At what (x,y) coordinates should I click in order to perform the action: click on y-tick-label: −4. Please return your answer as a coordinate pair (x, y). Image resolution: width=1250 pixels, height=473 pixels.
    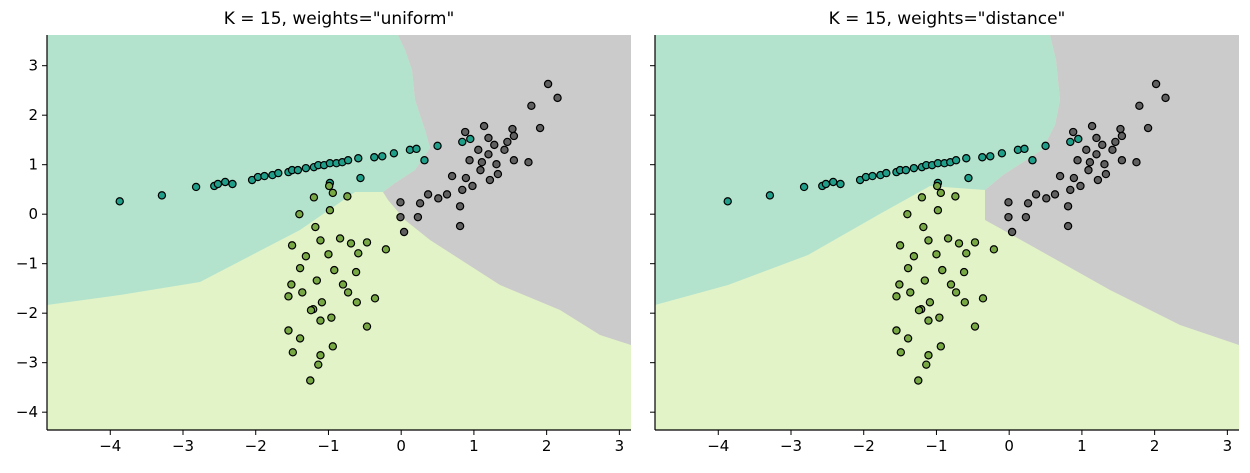
    Looking at the image, I should click on (27, 412).